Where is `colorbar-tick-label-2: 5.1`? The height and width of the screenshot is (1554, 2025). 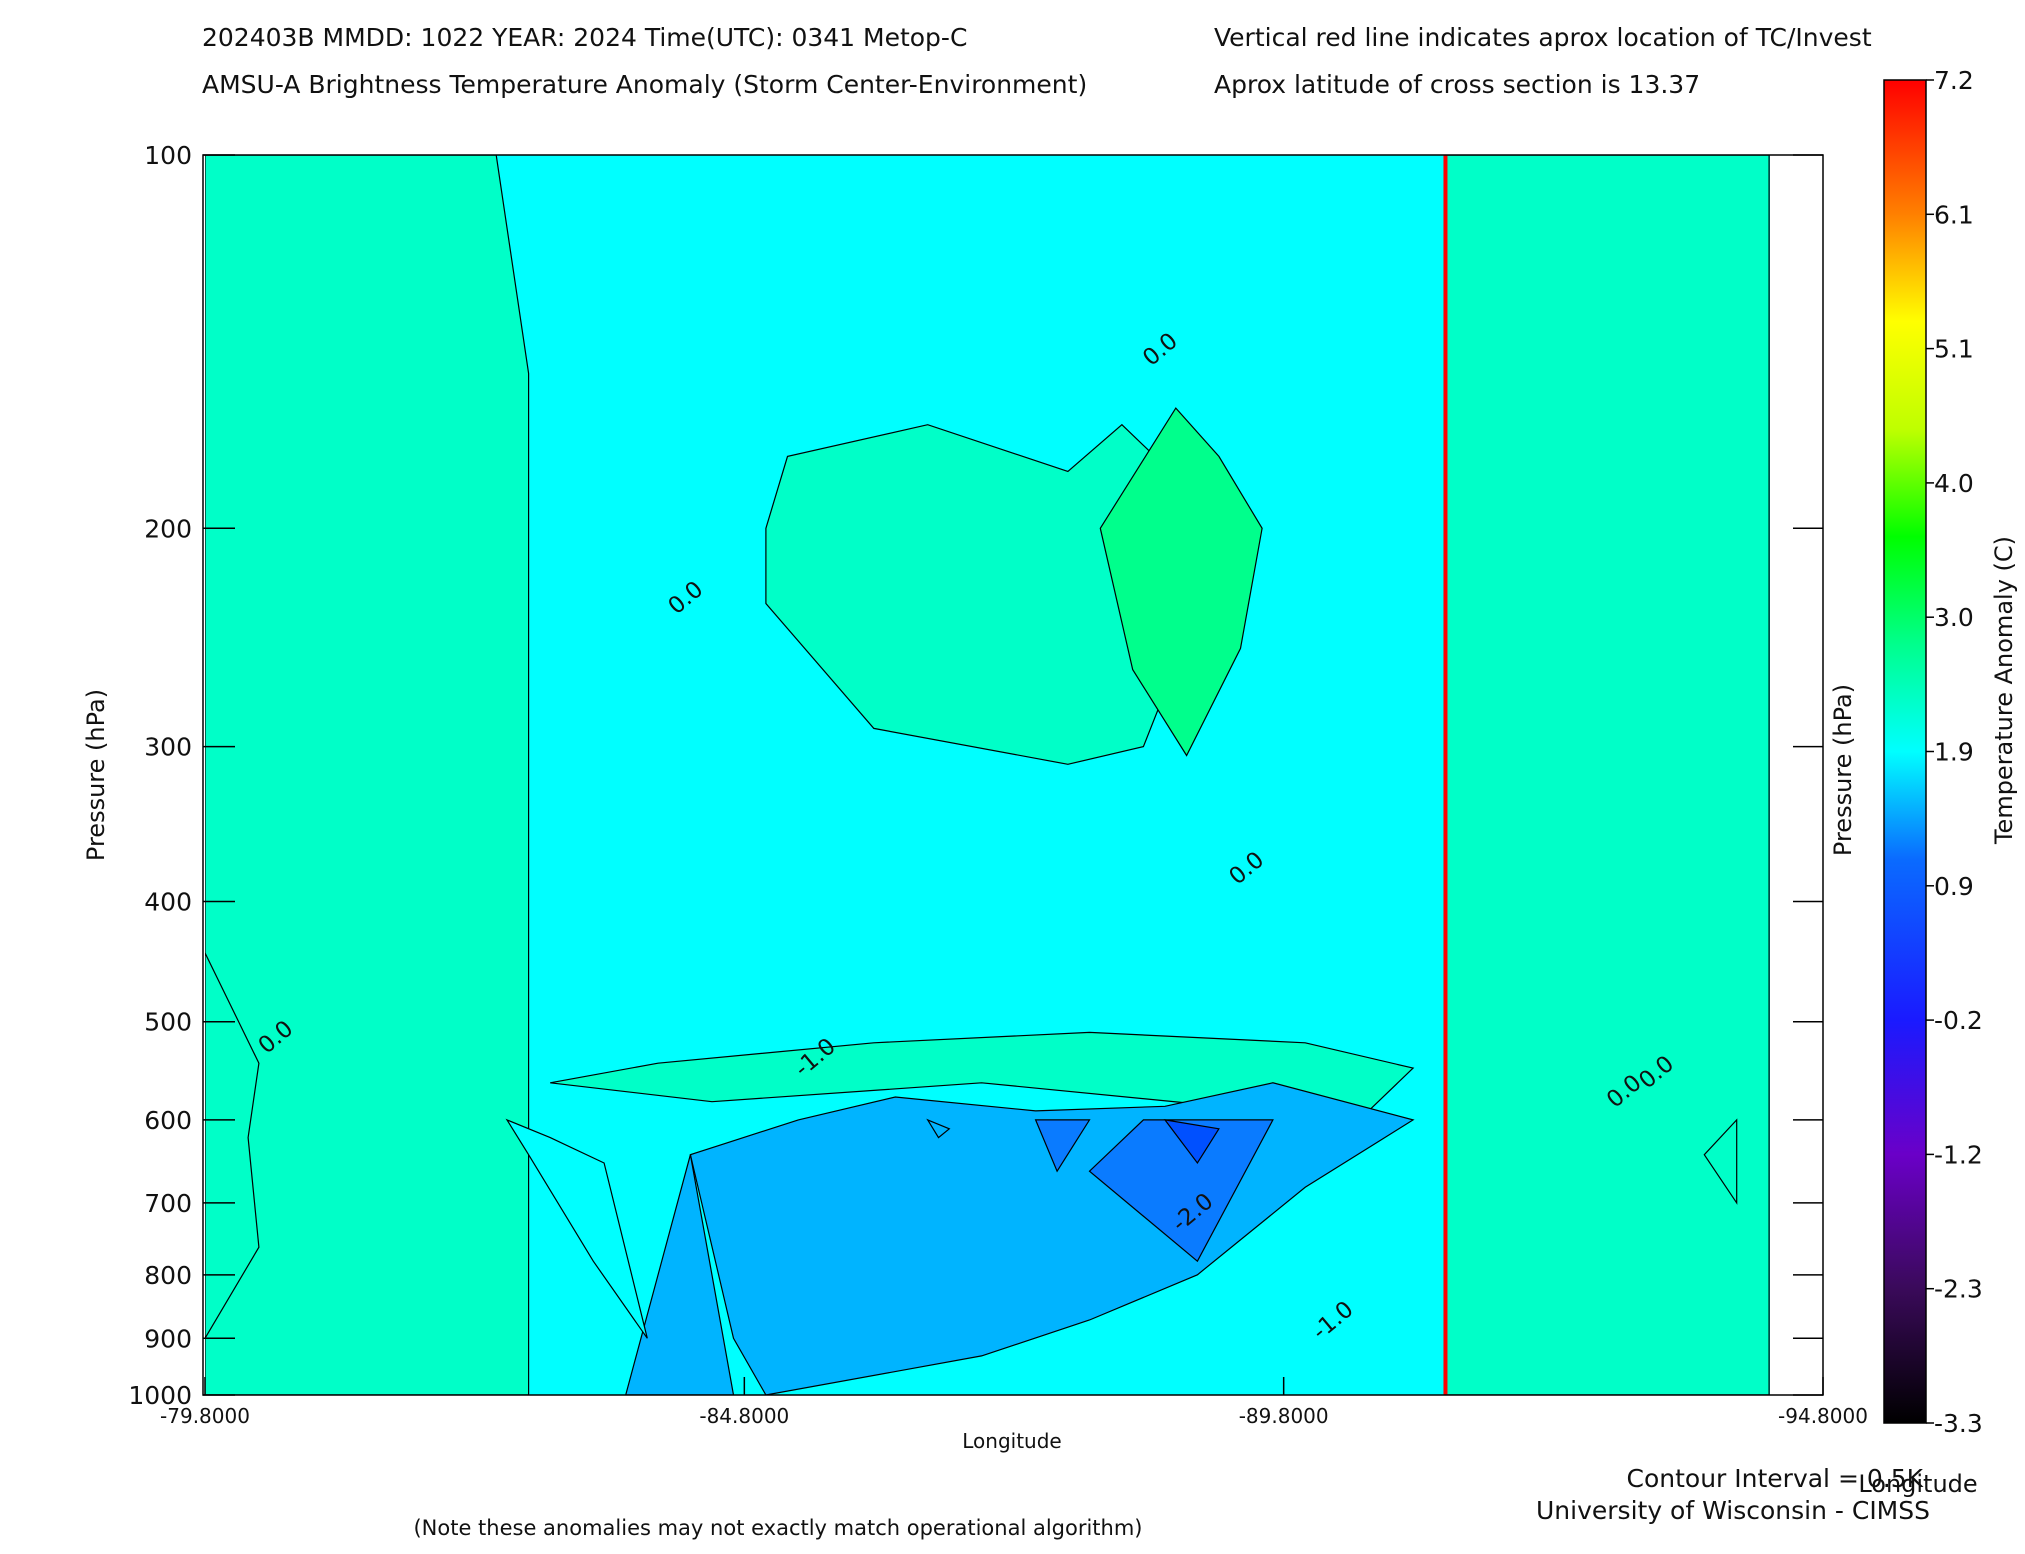
colorbar-tick-label-2: 5.1 is located at coordinates (1954, 349).